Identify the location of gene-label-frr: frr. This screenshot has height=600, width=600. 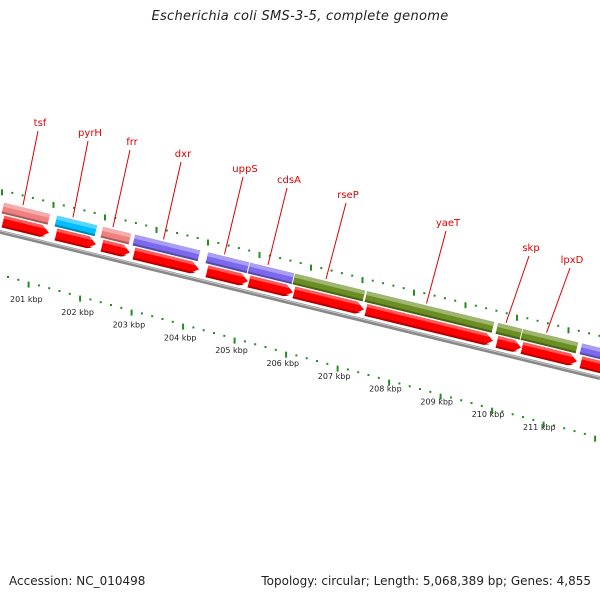
(132, 142).